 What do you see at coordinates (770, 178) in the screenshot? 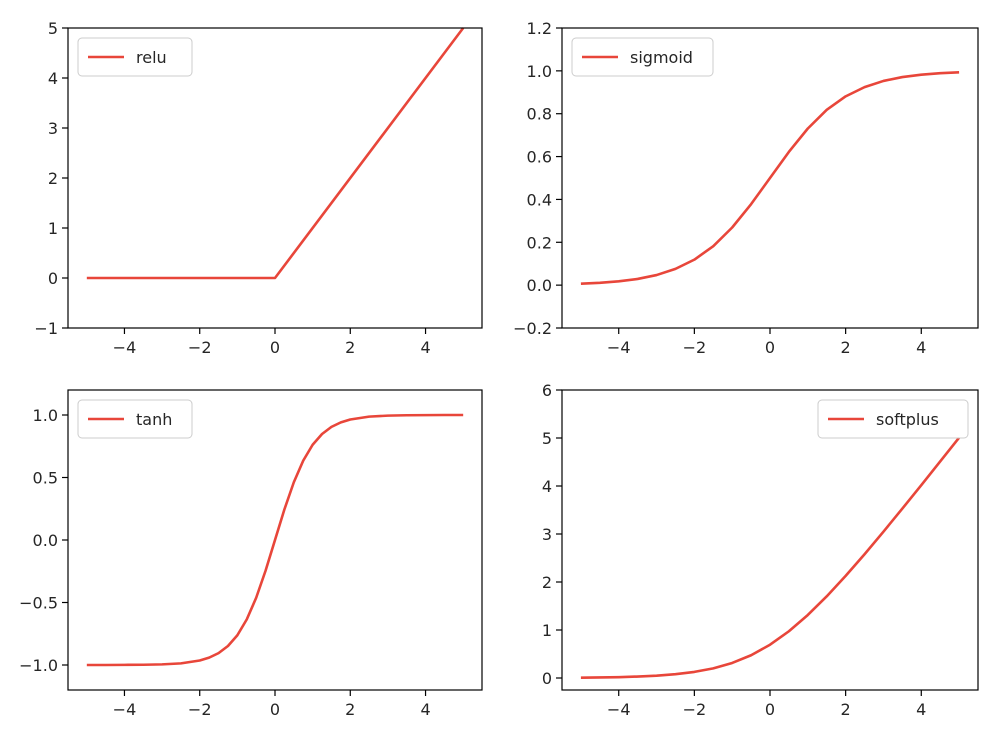
I see `series-line-sigmoid` at bounding box center [770, 178].